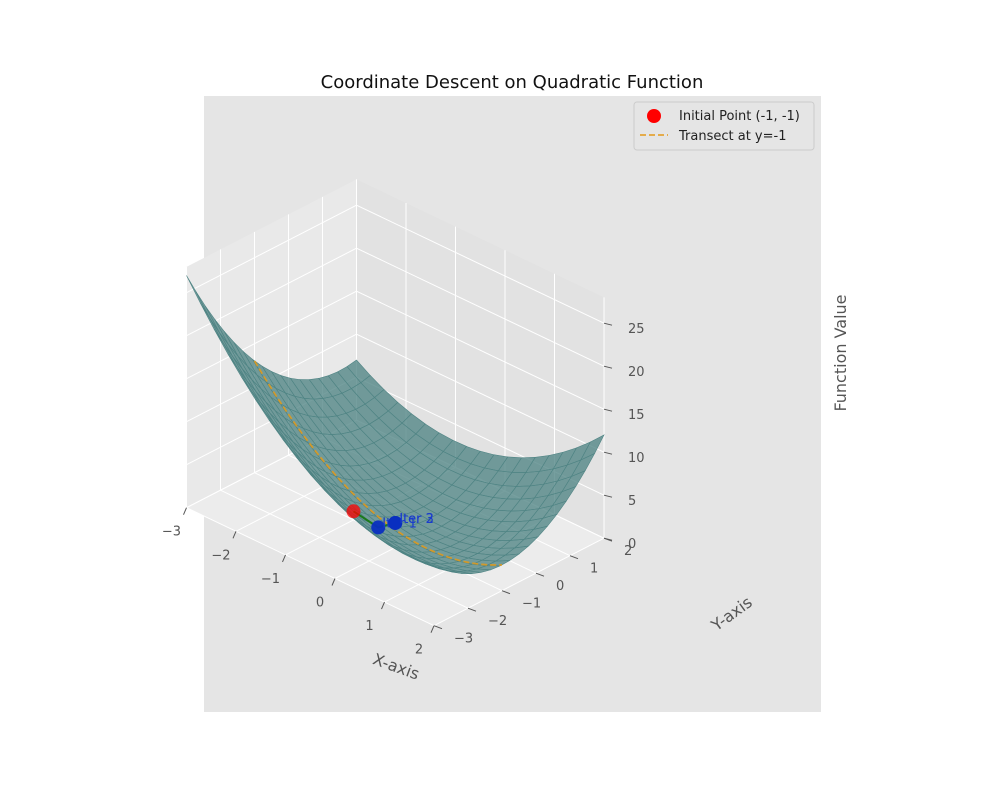 This screenshot has height=800, width=1000. I want to click on y-tick-label: −2, so click(497, 621).